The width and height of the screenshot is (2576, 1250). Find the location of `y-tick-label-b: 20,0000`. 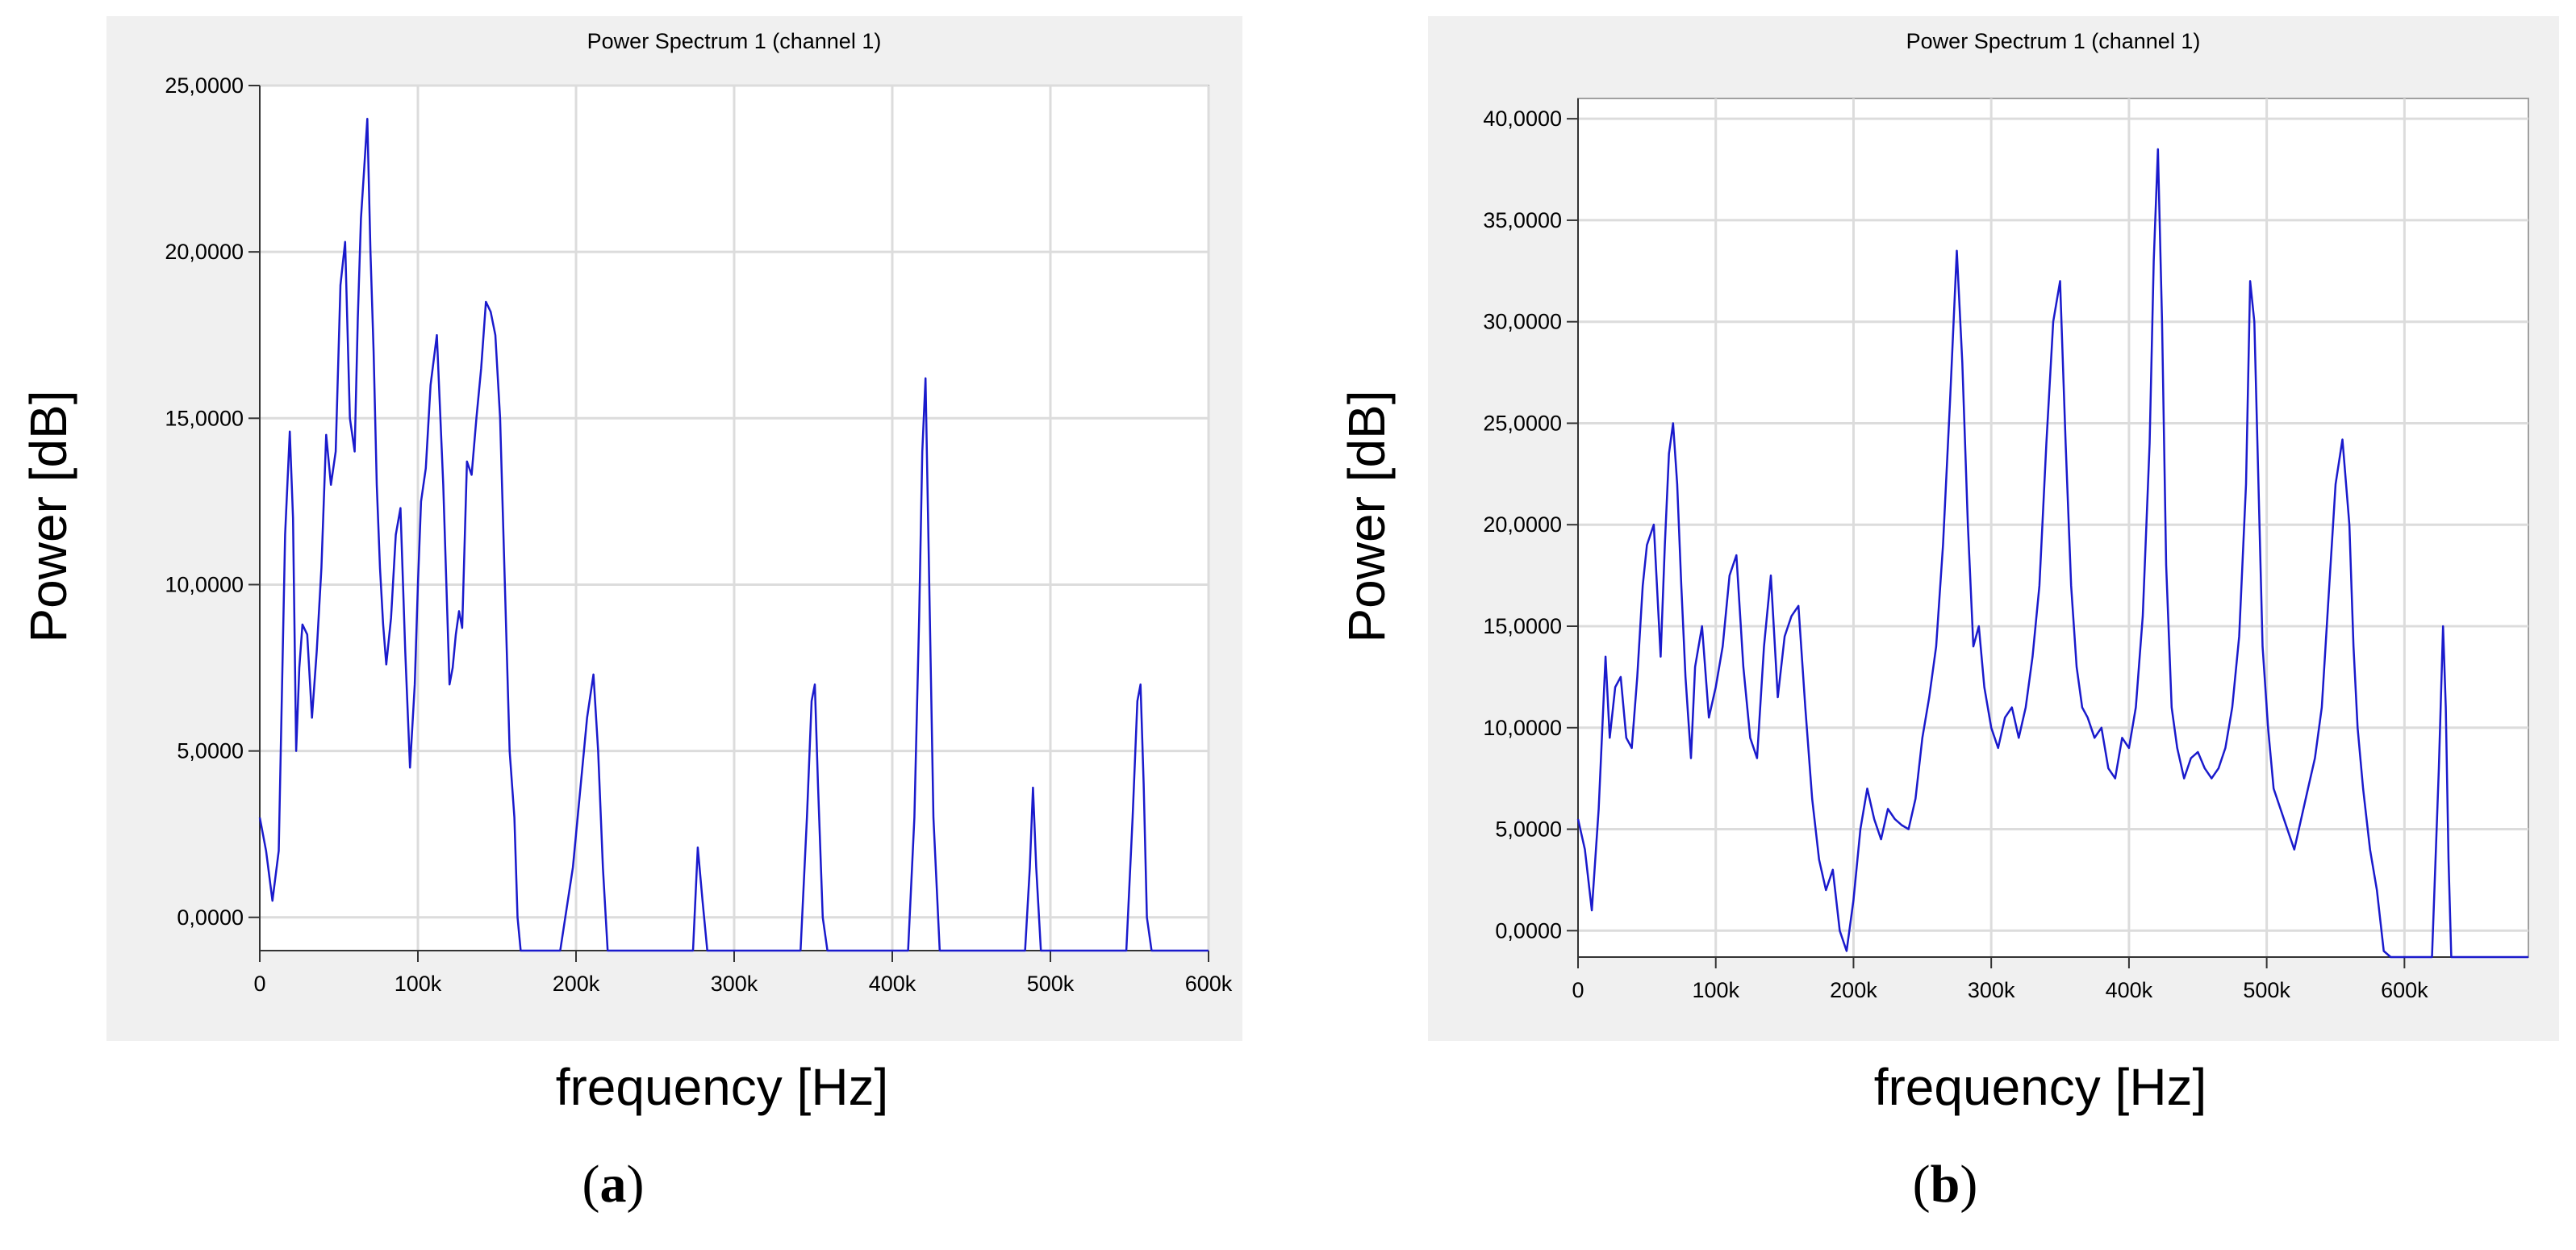

y-tick-label-b: 20,0000 is located at coordinates (1522, 524).